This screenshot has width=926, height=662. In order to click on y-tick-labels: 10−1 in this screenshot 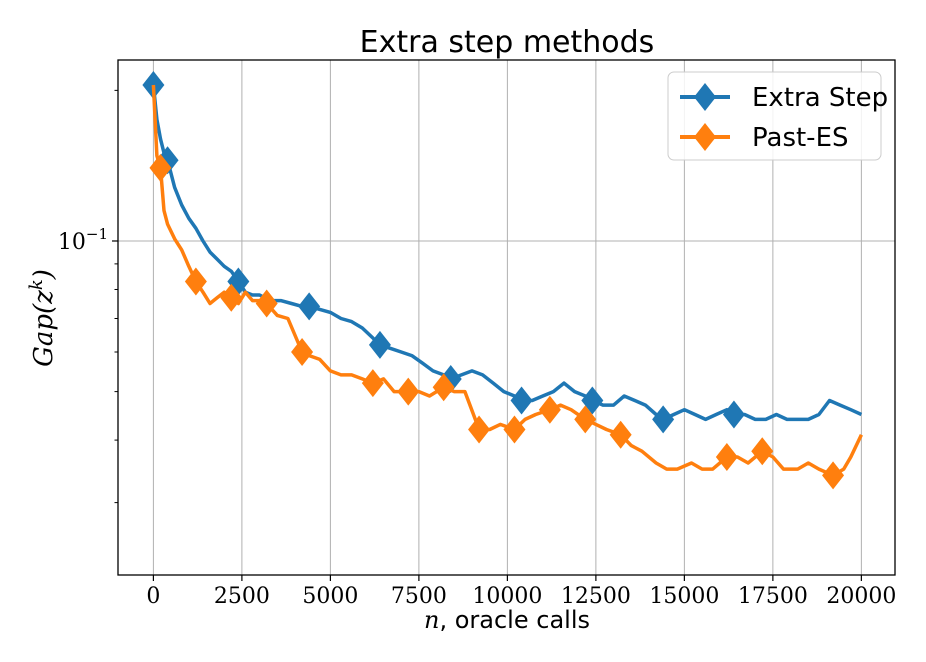, I will do `click(83, 240)`.